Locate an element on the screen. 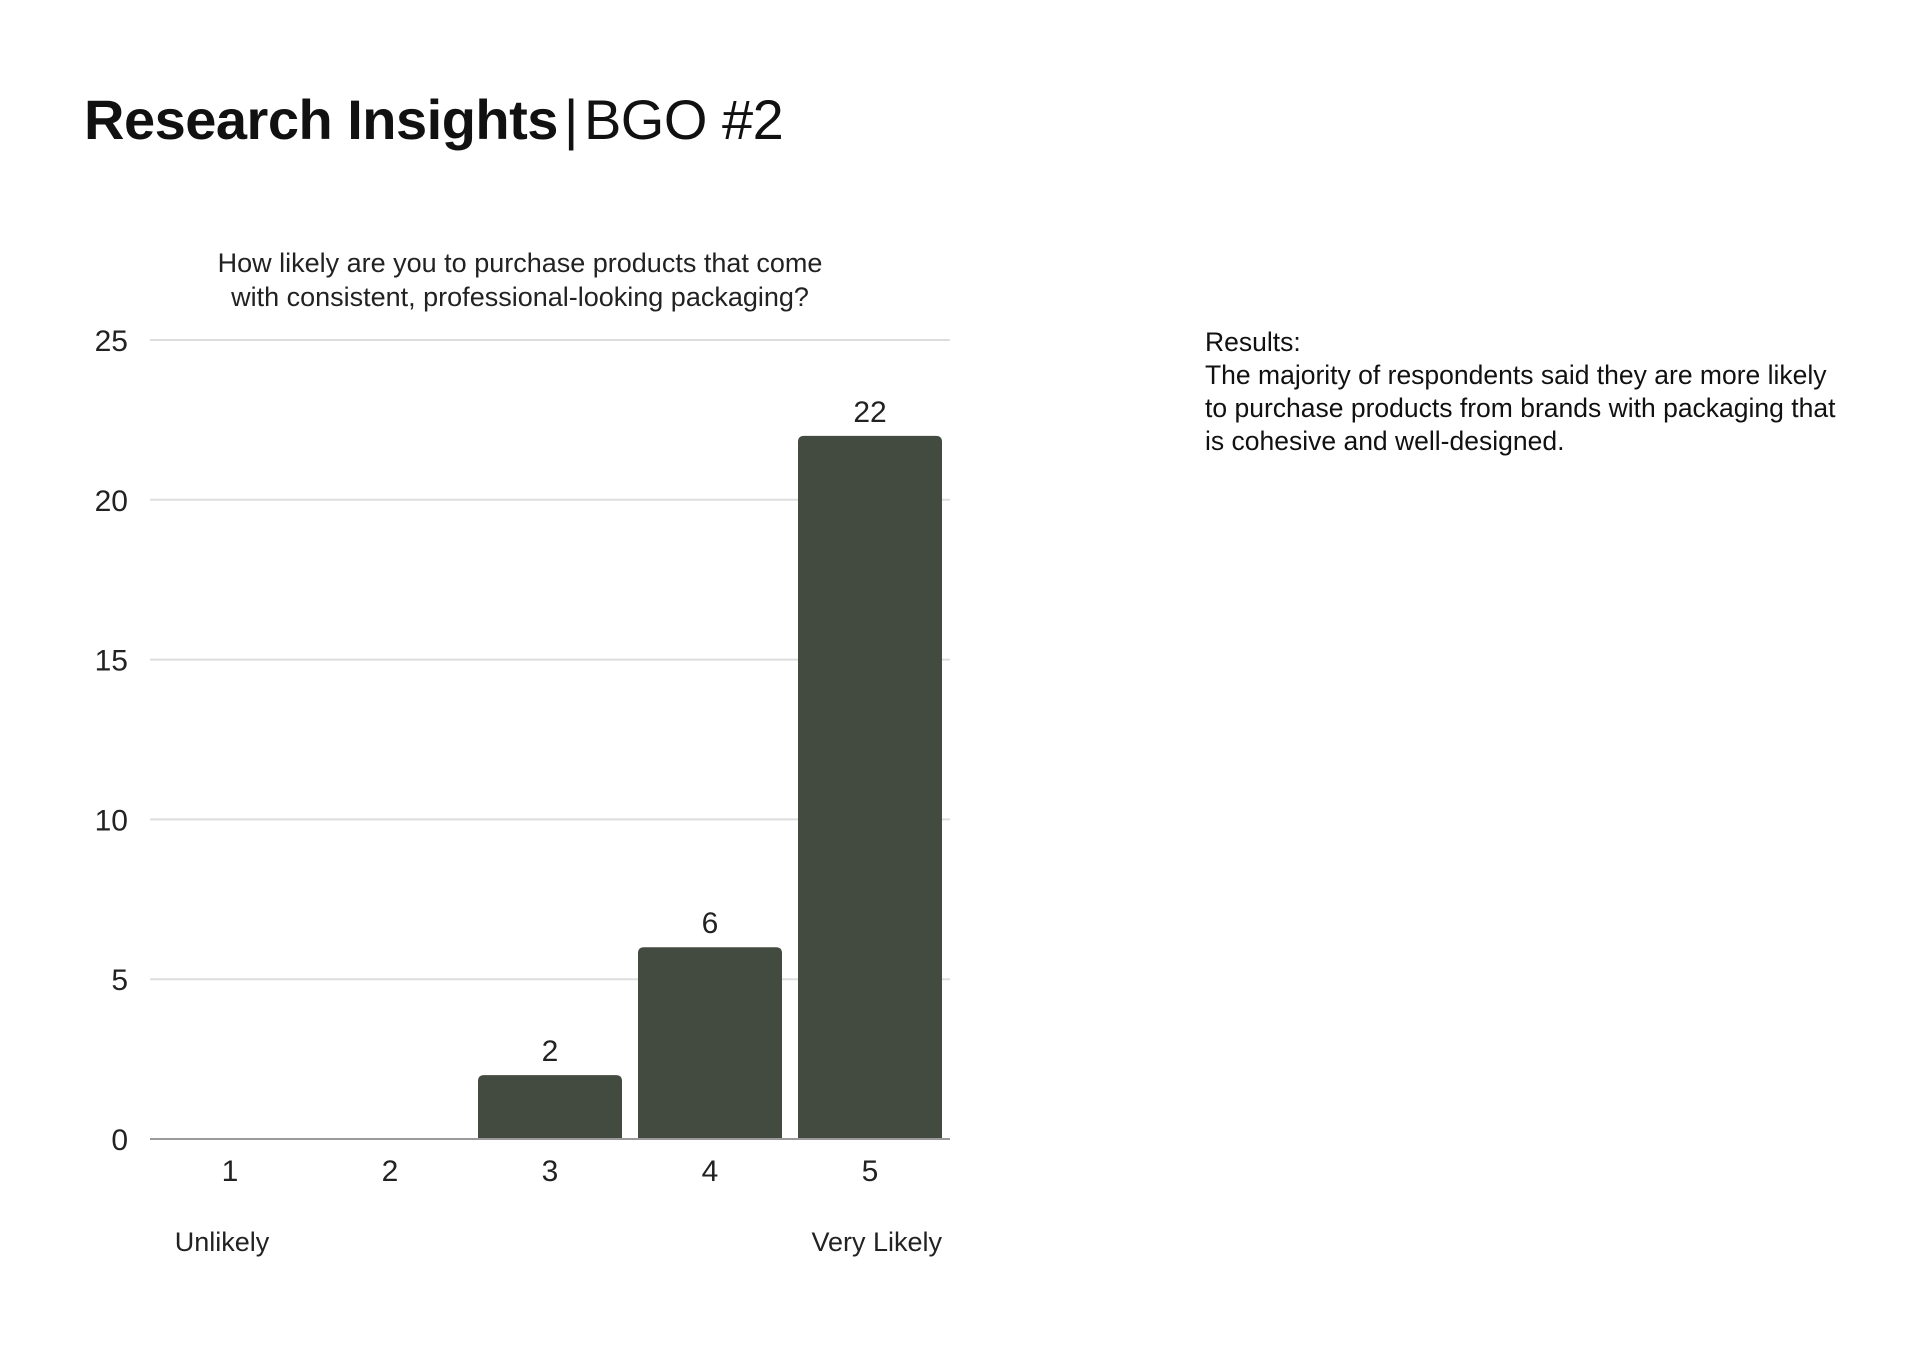 Image resolution: width=1920 pixels, height=1357 pixels. data-label: 22 is located at coordinates (869, 412).